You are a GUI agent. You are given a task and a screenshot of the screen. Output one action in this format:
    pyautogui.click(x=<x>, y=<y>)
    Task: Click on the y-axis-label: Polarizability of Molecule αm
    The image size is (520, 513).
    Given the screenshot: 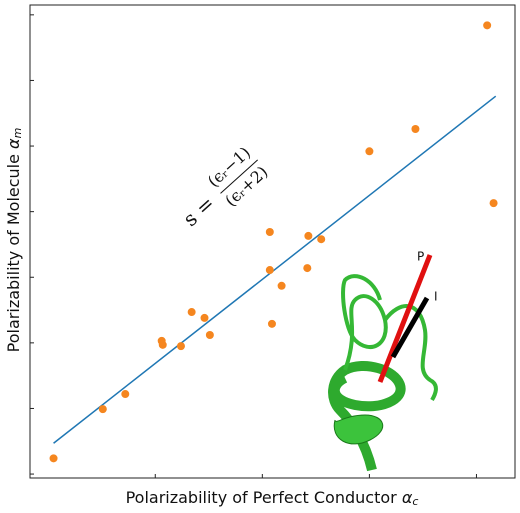 What is the action you would take?
    pyautogui.click(x=14, y=240)
    